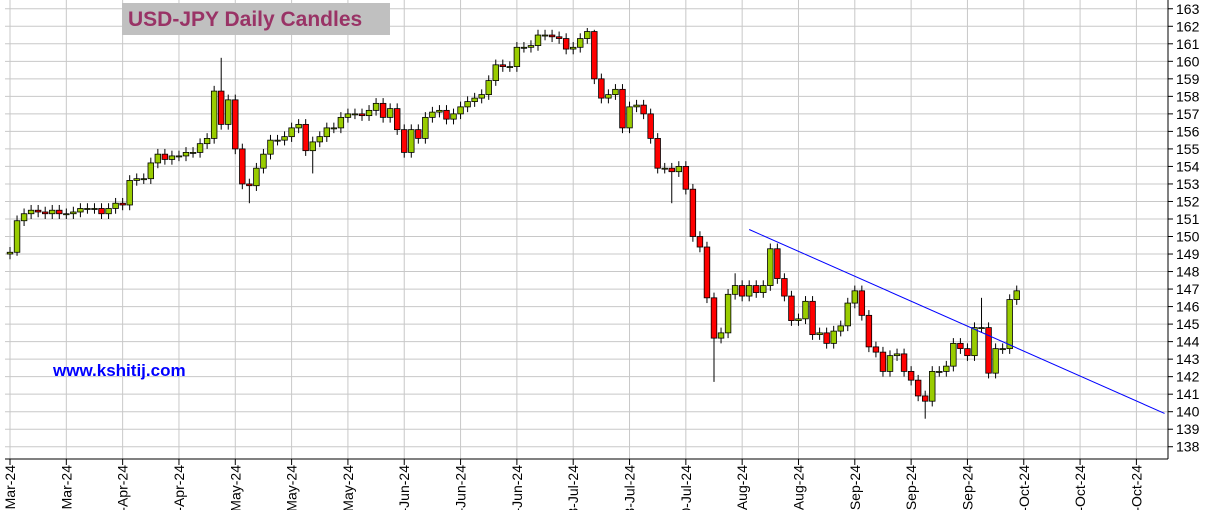  I want to click on x-tick-label: 02-Sep-24, so click(855, 487).